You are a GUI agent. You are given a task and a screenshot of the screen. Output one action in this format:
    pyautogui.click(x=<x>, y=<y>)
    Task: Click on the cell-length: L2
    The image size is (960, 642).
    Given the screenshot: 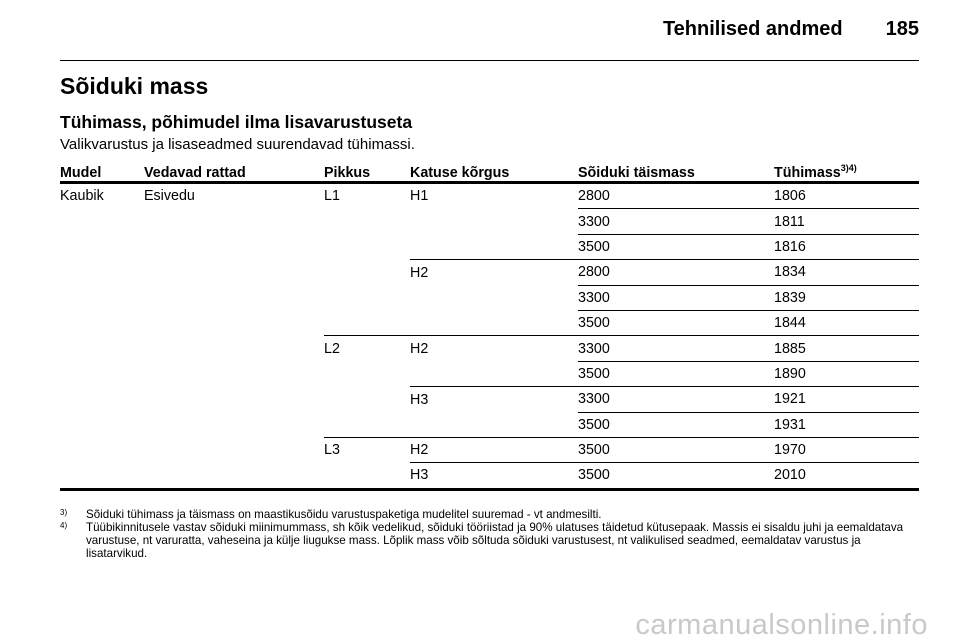 What is the action you would take?
    pyautogui.click(x=367, y=348)
    